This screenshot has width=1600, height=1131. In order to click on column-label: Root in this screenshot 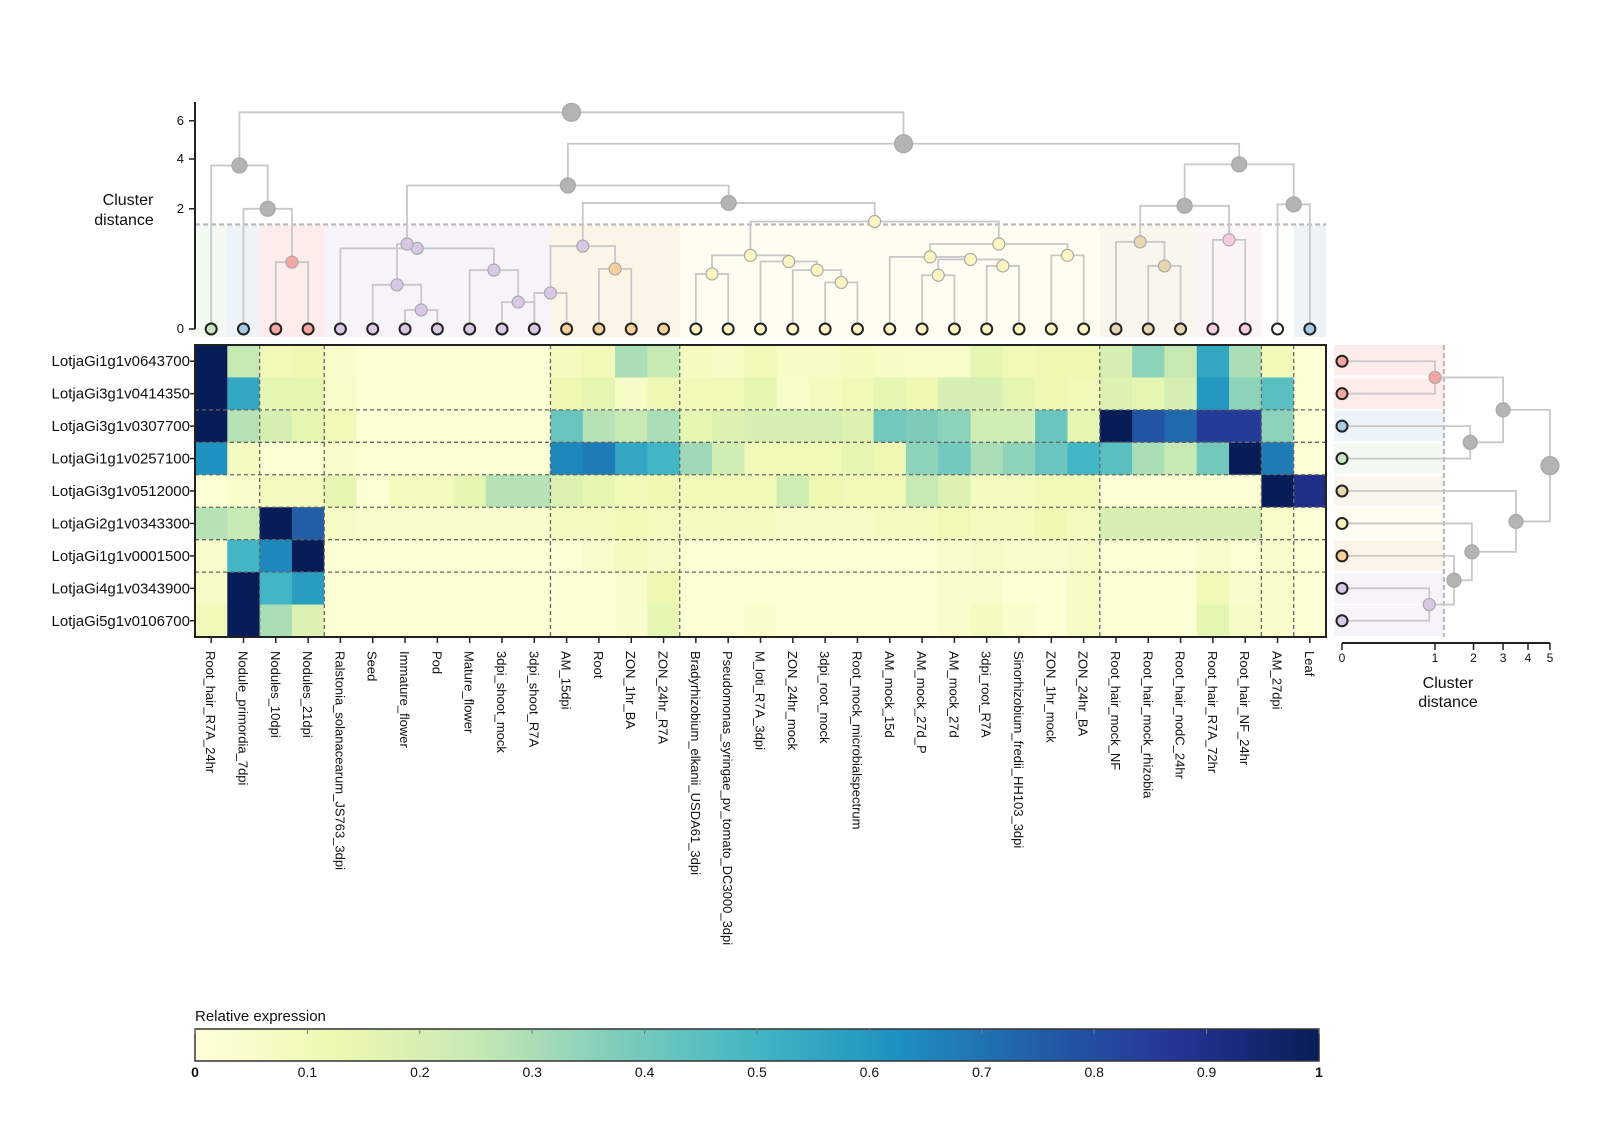, I will do `click(598, 665)`.